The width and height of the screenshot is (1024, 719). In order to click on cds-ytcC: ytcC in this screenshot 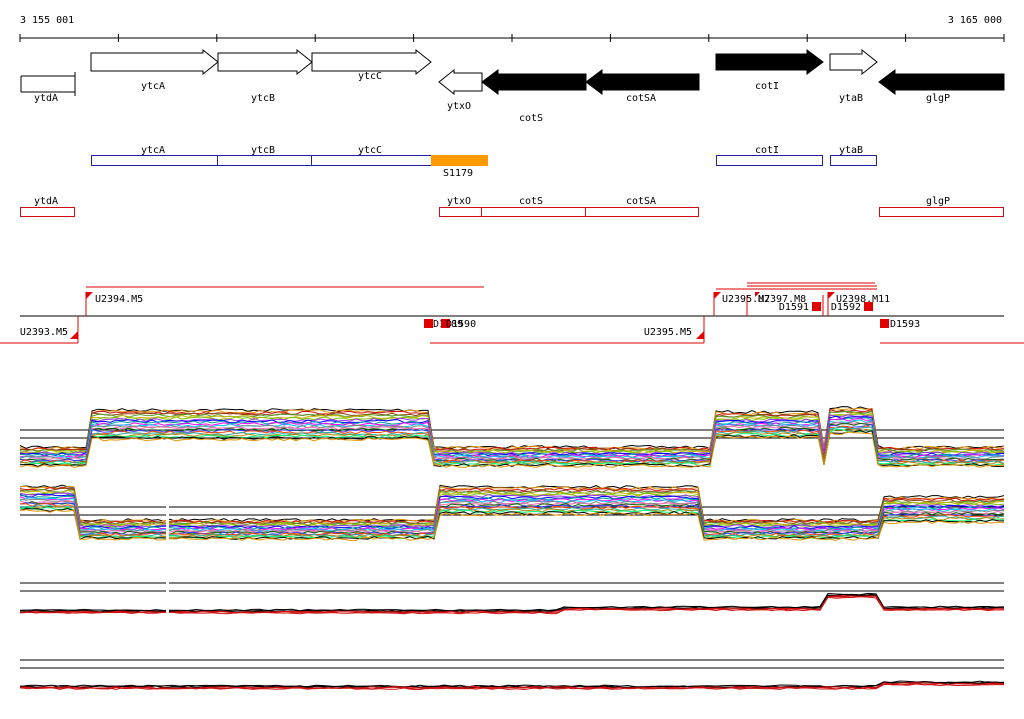, I will do `click(371, 155)`.